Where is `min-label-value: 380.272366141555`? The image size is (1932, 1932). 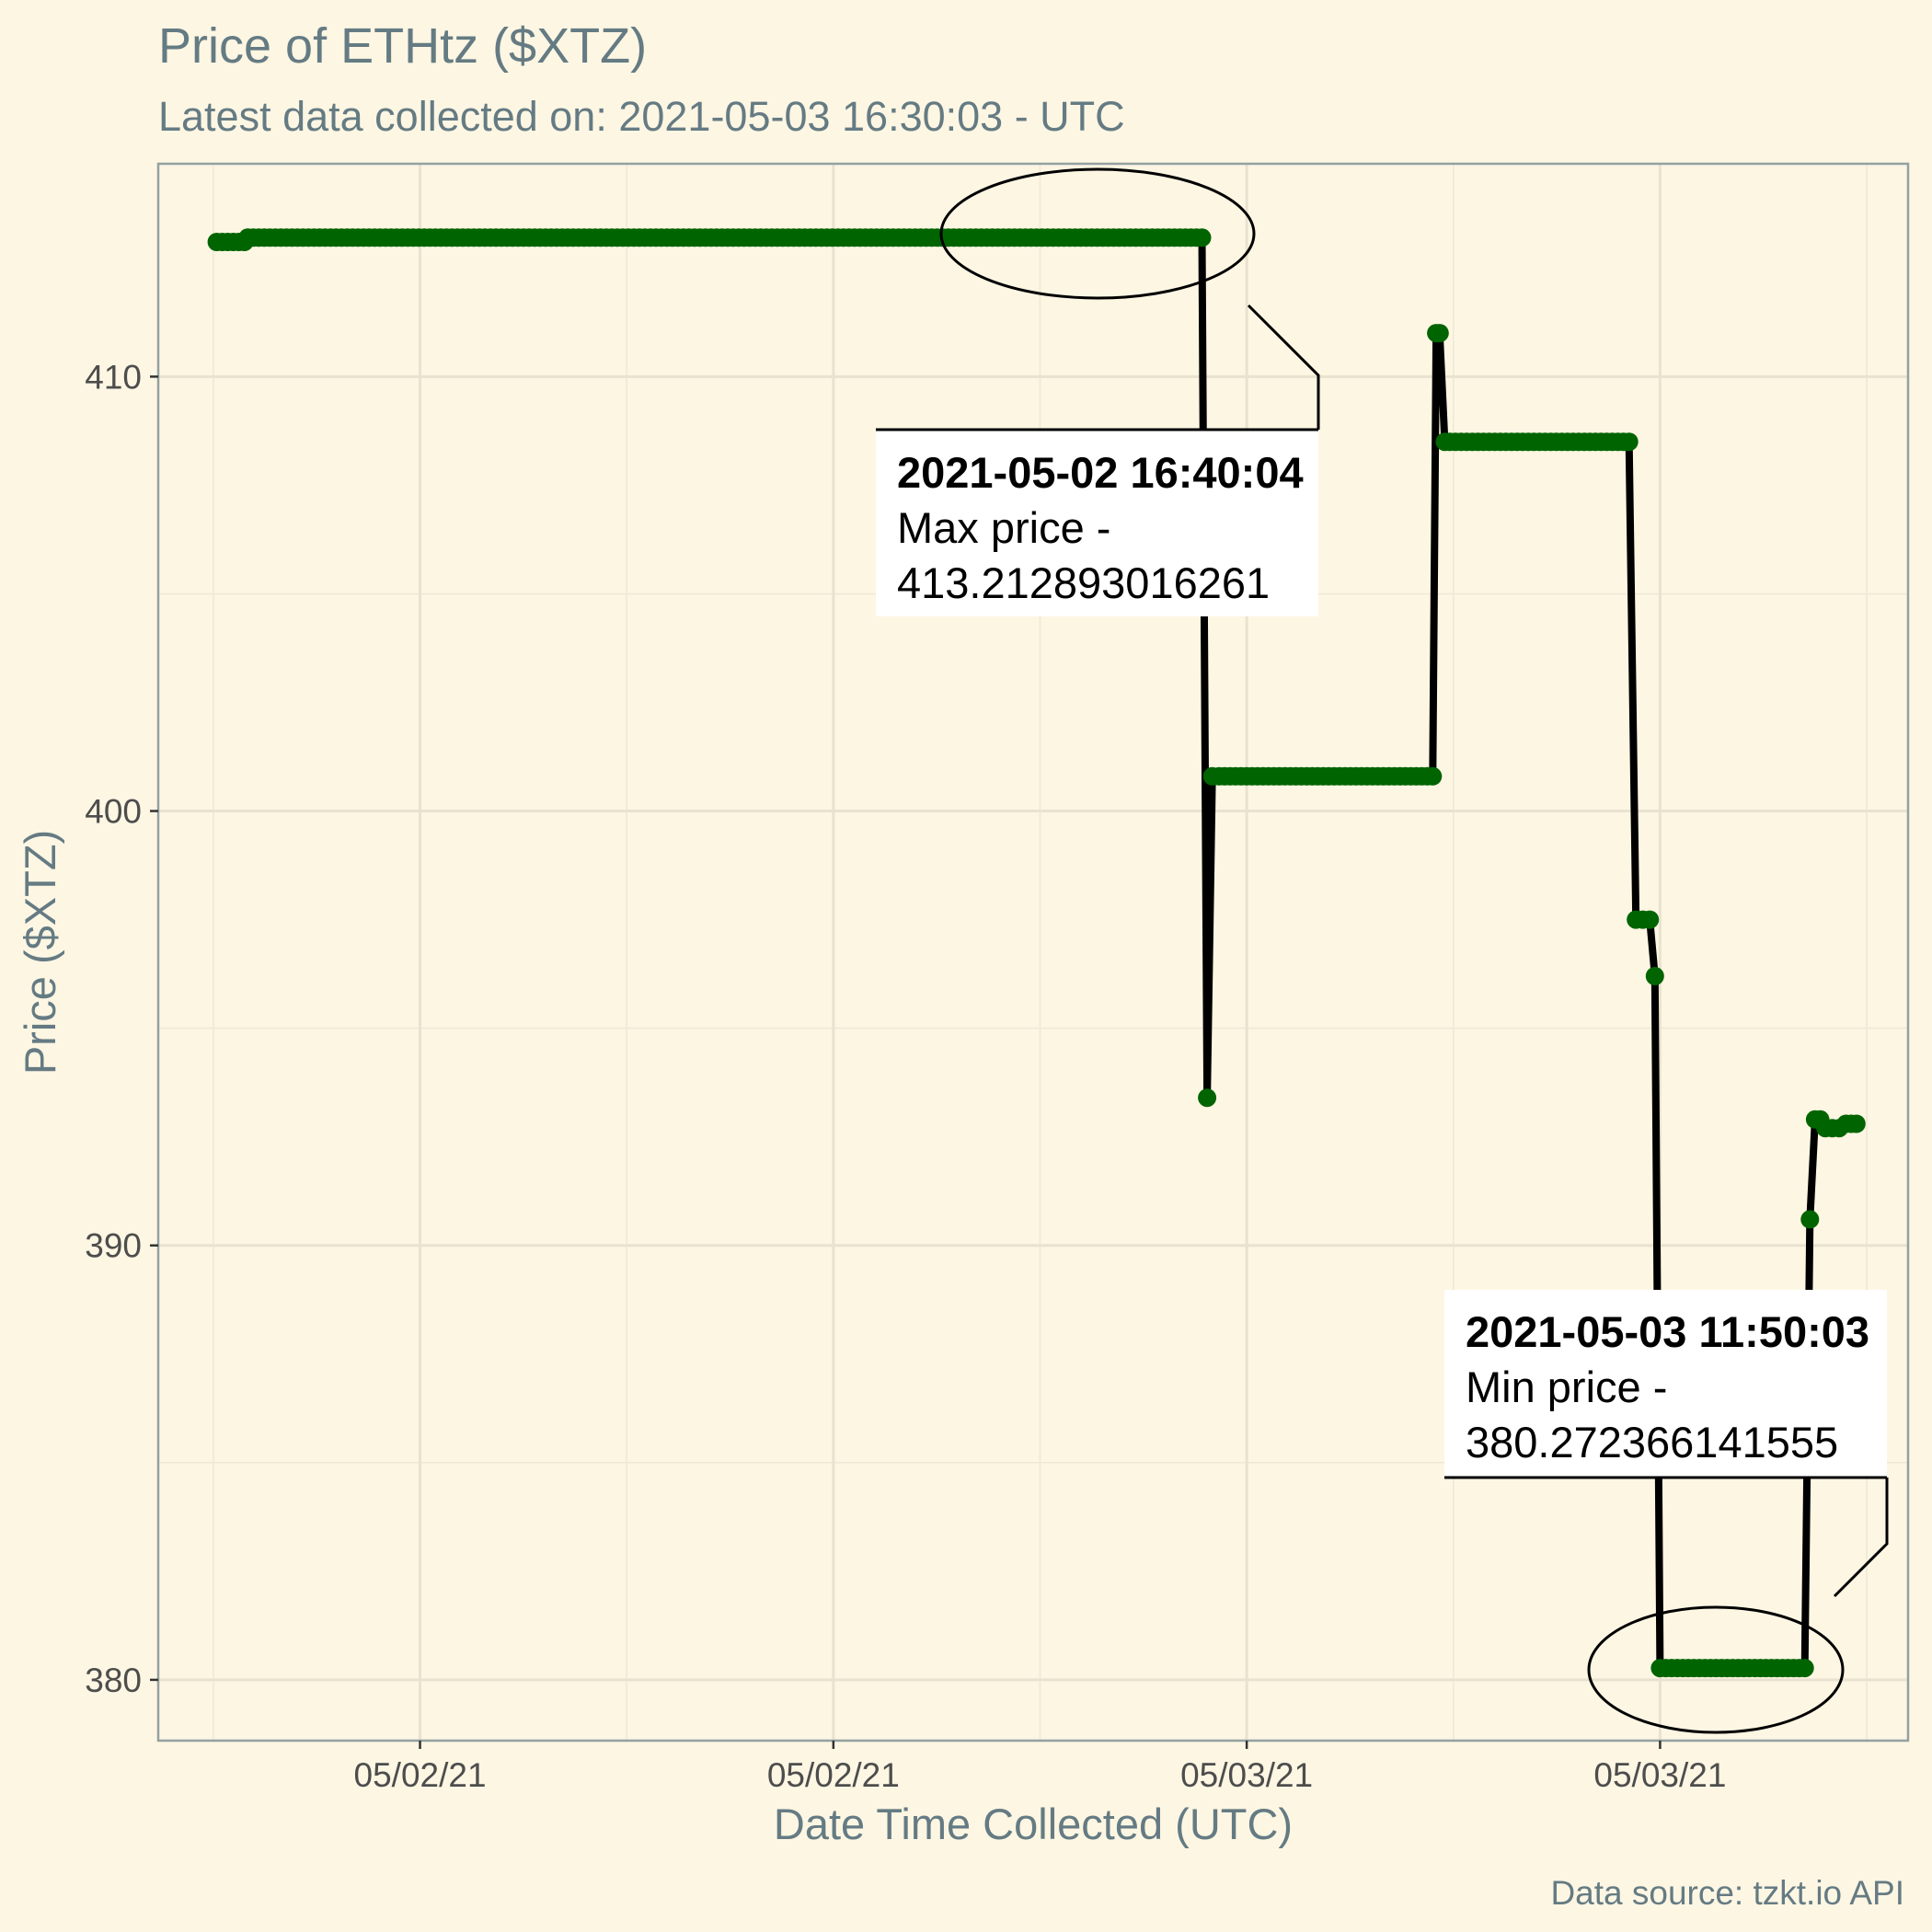
min-label-value: 380.272366141555 is located at coordinates (1652, 1442).